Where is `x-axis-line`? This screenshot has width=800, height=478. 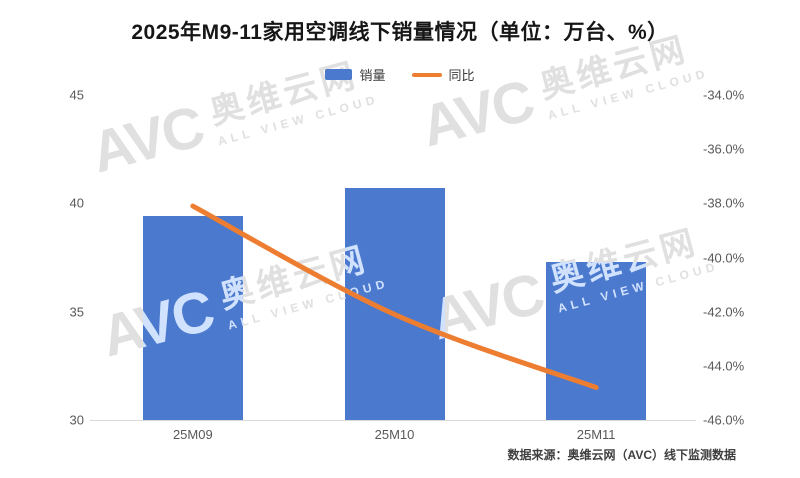
x-axis-line is located at coordinates (393, 420).